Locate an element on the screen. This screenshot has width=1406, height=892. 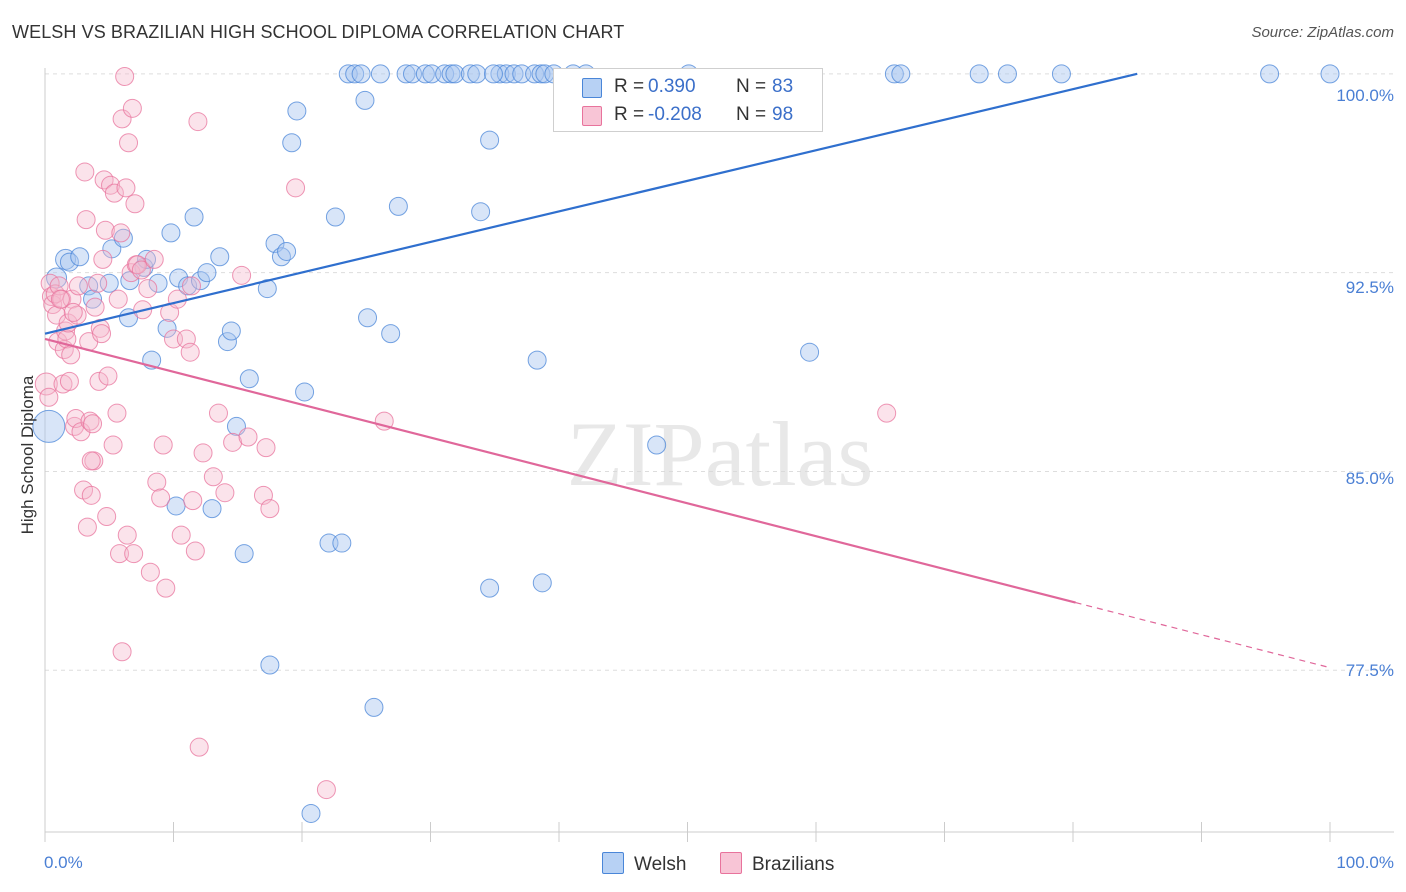
y-tick-label: 77.5% is located at coordinates (1369, 670).